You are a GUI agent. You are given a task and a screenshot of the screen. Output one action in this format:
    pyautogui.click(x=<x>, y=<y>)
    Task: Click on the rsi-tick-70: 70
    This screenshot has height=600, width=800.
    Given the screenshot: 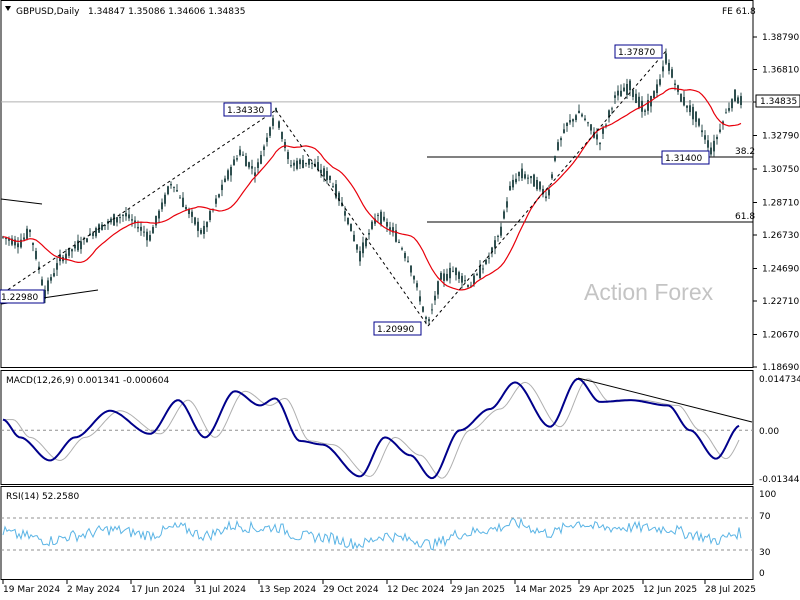 What is the action you would take?
    pyautogui.click(x=765, y=517)
    